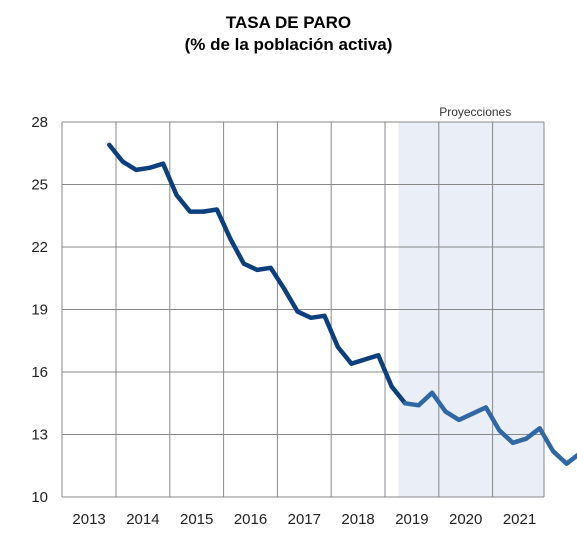 This screenshot has height=550, width=577. I want to click on x-tick-label: 2017, so click(304, 519).